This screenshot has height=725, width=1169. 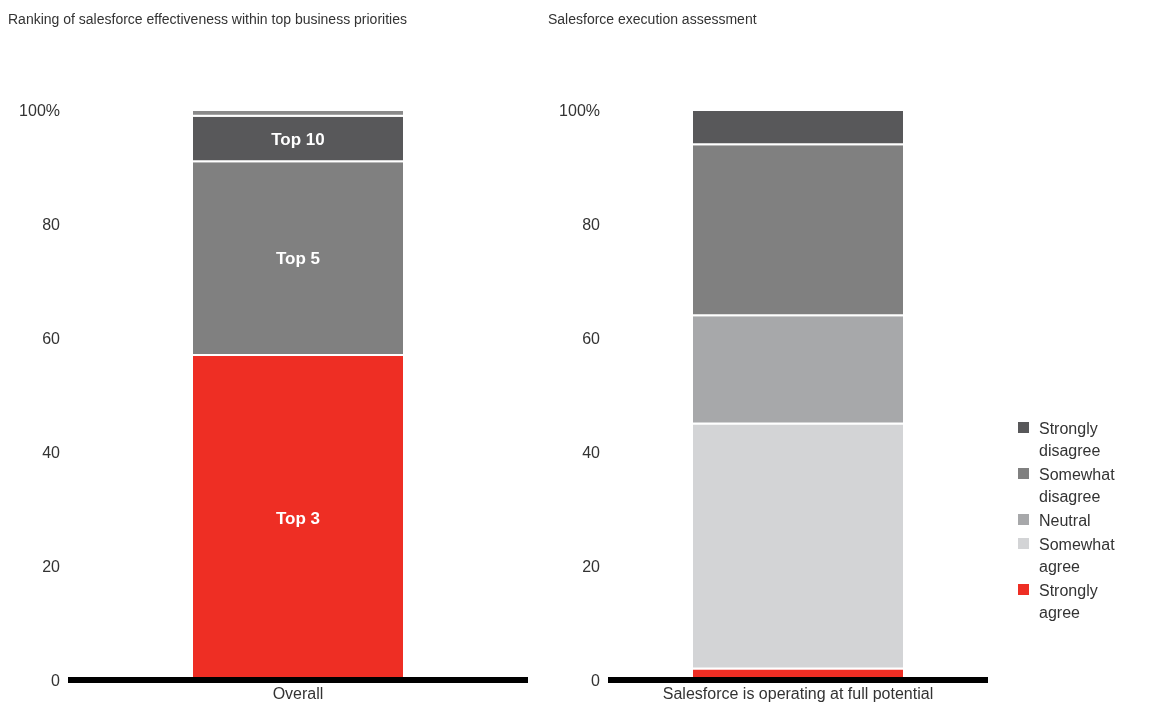 I want to click on x-tick-label: Salesforce is operating at full potential, so click(x=798, y=694).